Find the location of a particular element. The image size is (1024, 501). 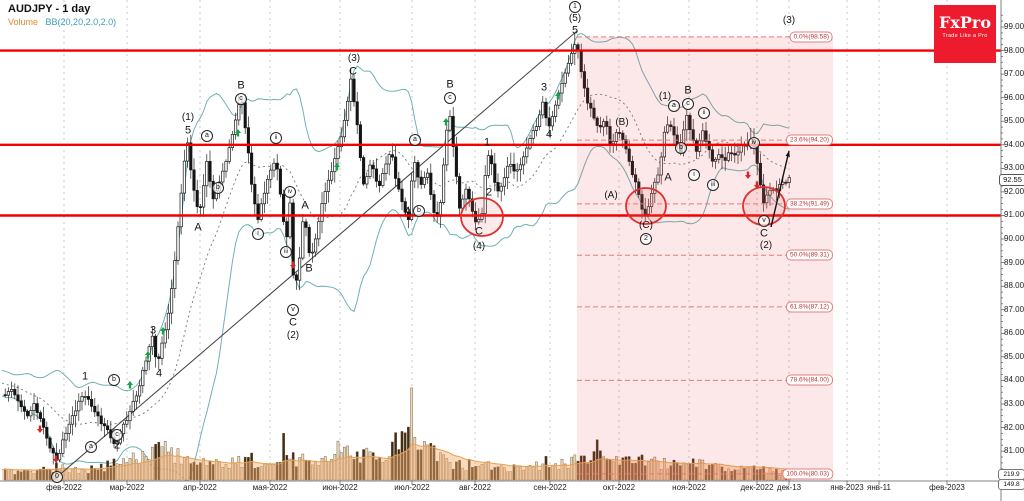

volume-pane is located at coordinates (396, 434).